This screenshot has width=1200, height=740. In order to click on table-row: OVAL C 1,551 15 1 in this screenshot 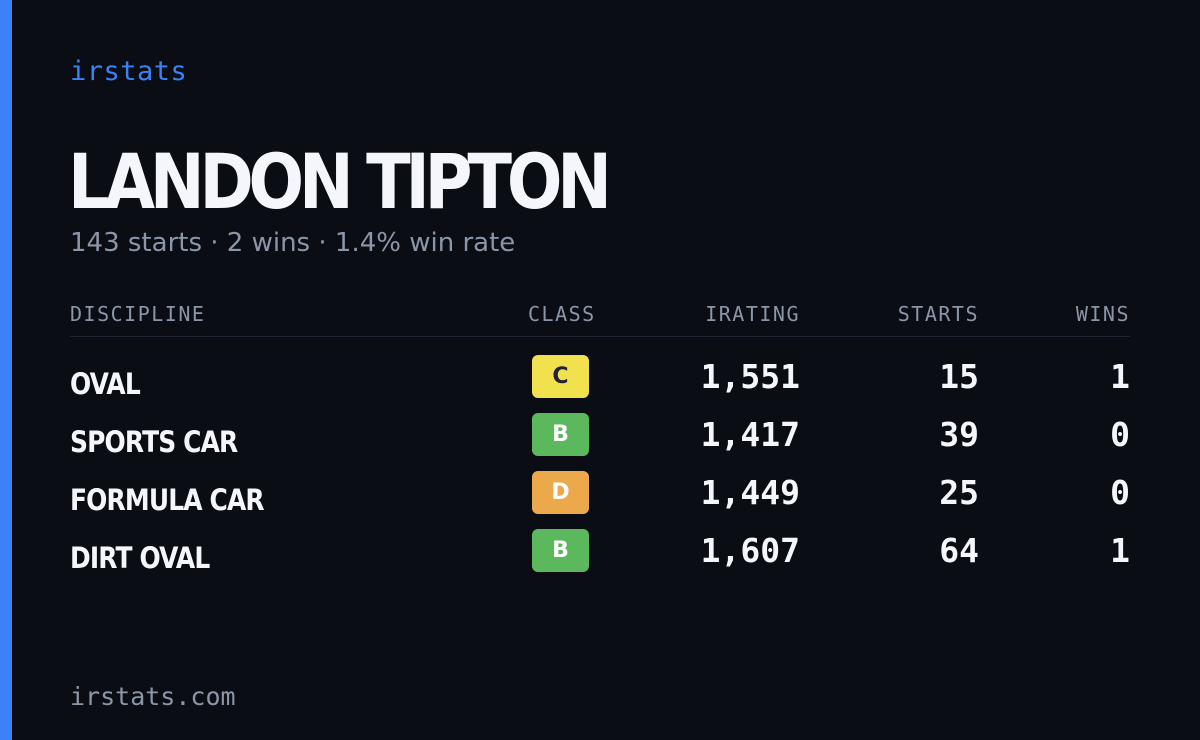, I will do `click(600, 382)`.